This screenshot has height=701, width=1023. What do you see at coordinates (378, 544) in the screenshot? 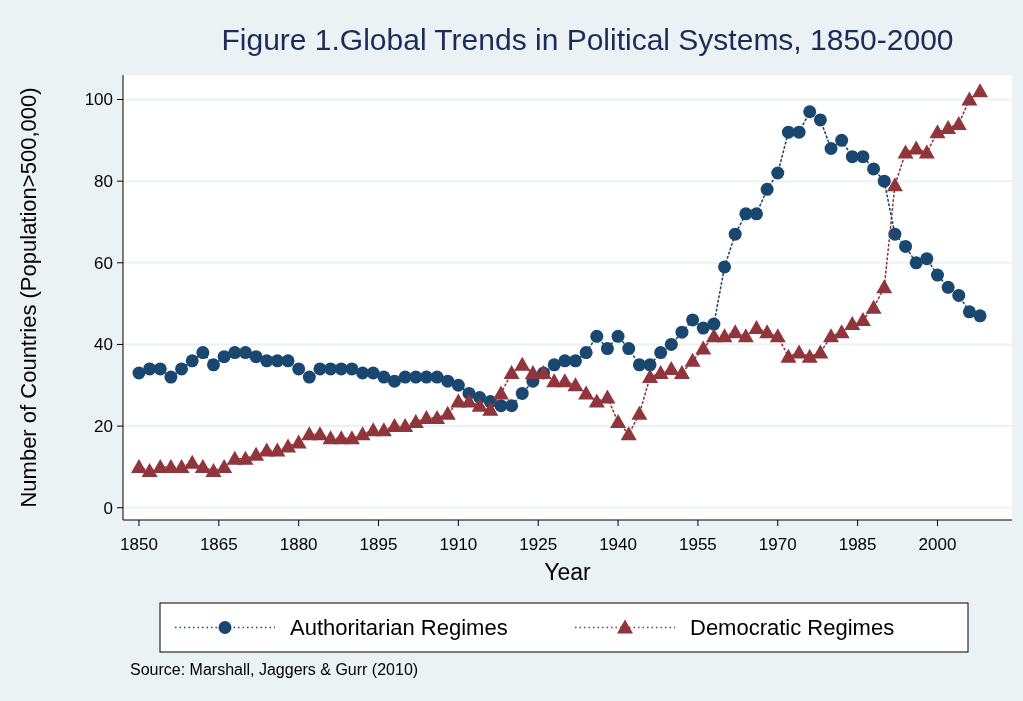
I see `x-tick-label: 1895` at bounding box center [378, 544].